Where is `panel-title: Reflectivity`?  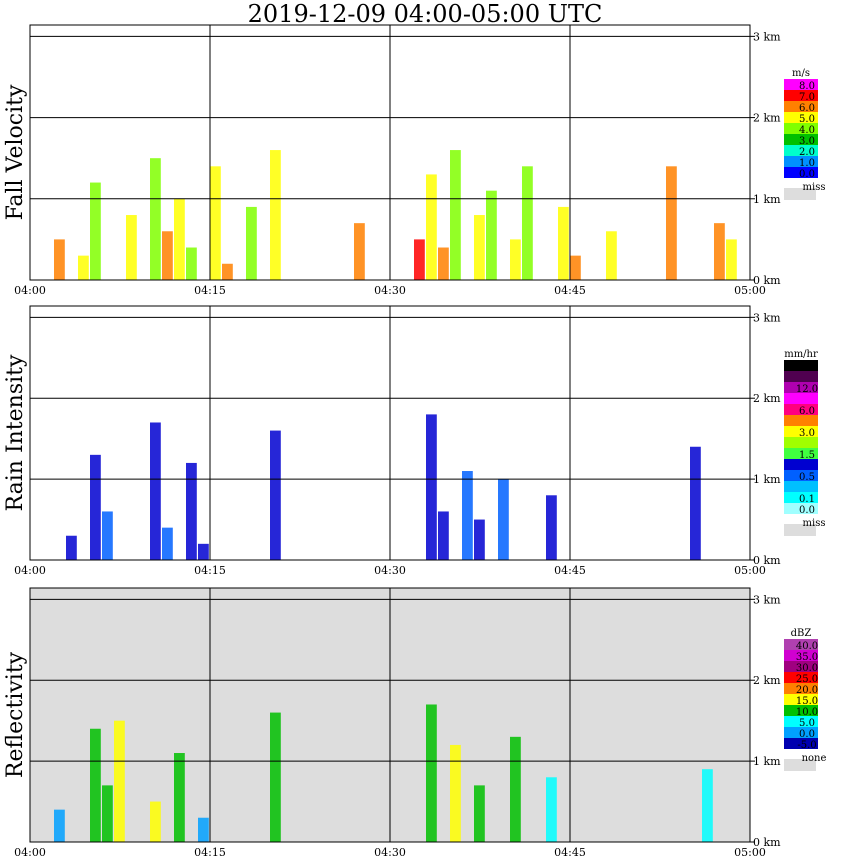 panel-title: Reflectivity is located at coordinates (15, 714).